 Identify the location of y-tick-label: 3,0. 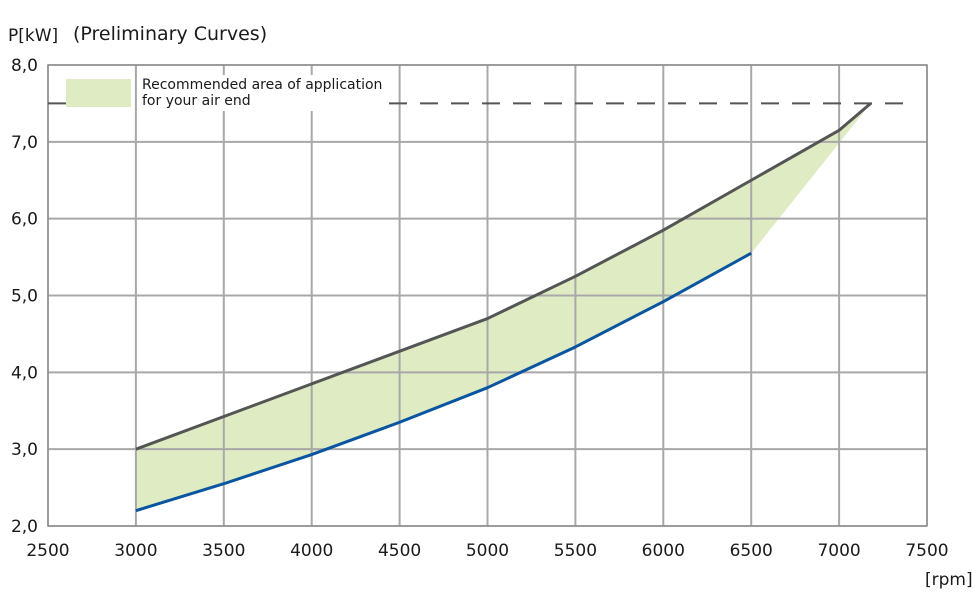
(24, 450).